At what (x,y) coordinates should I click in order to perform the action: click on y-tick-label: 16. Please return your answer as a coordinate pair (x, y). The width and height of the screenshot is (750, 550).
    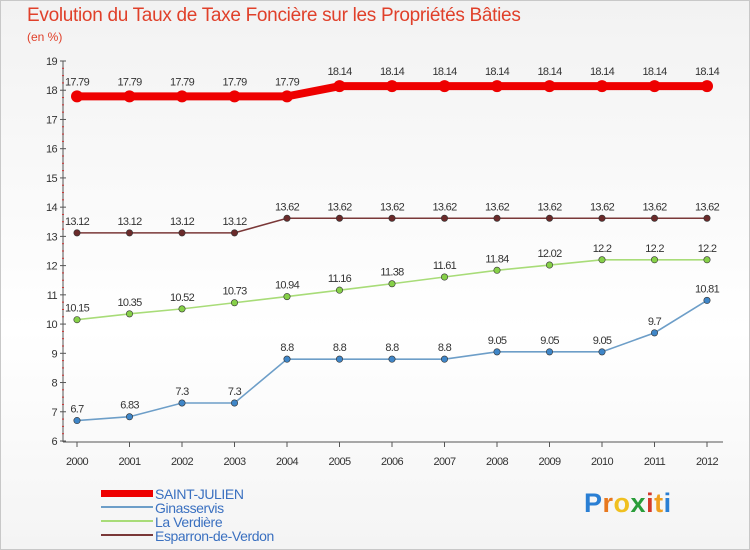
    Looking at the image, I should click on (52, 150).